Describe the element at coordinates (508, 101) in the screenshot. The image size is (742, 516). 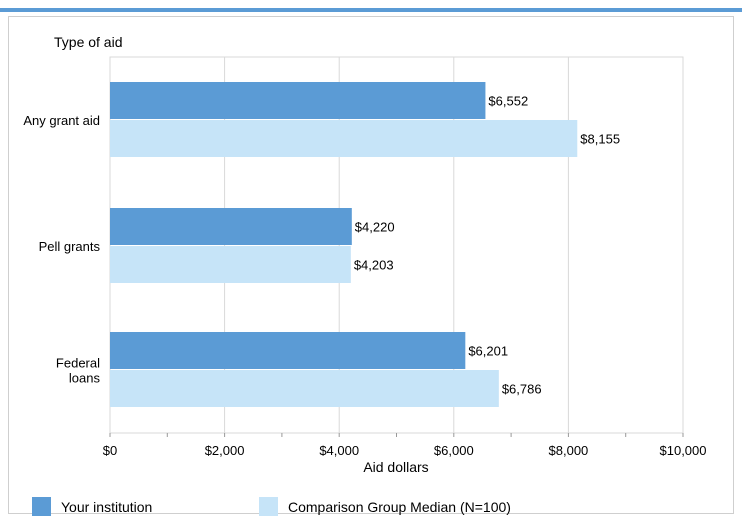
I see `bar-value-label: $6,552` at that location.